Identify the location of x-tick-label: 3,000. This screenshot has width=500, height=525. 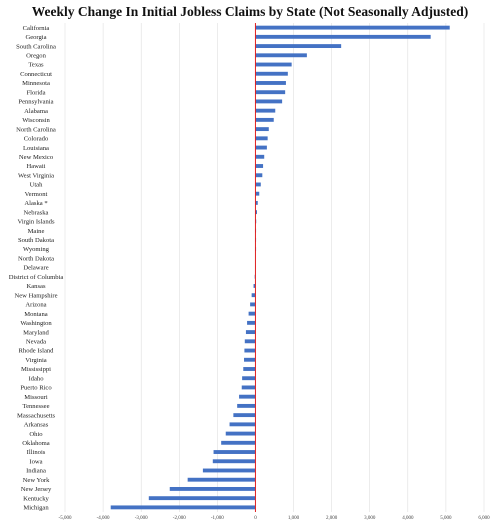
(370, 518).